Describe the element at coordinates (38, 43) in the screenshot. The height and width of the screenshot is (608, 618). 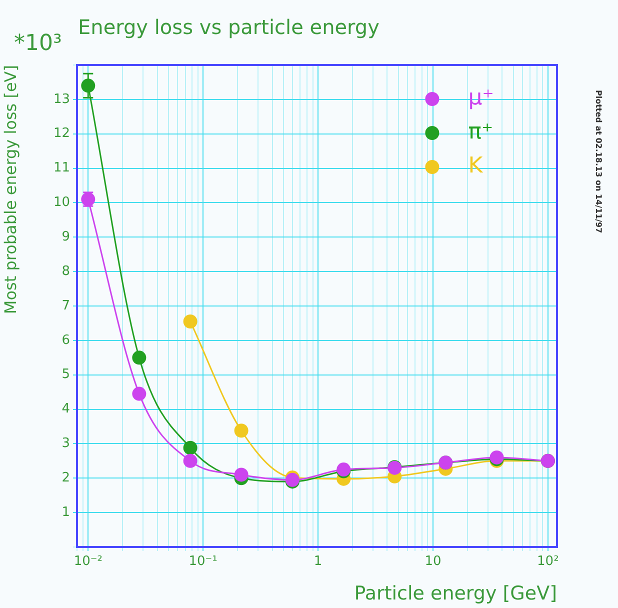
I see `text: *10³` at that location.